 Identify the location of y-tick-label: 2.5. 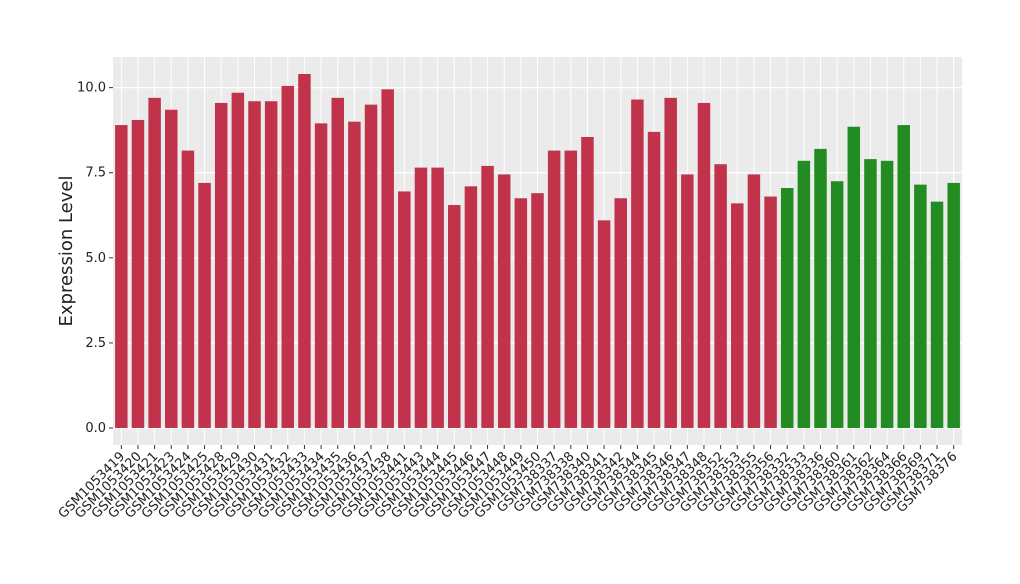
(95, 343).